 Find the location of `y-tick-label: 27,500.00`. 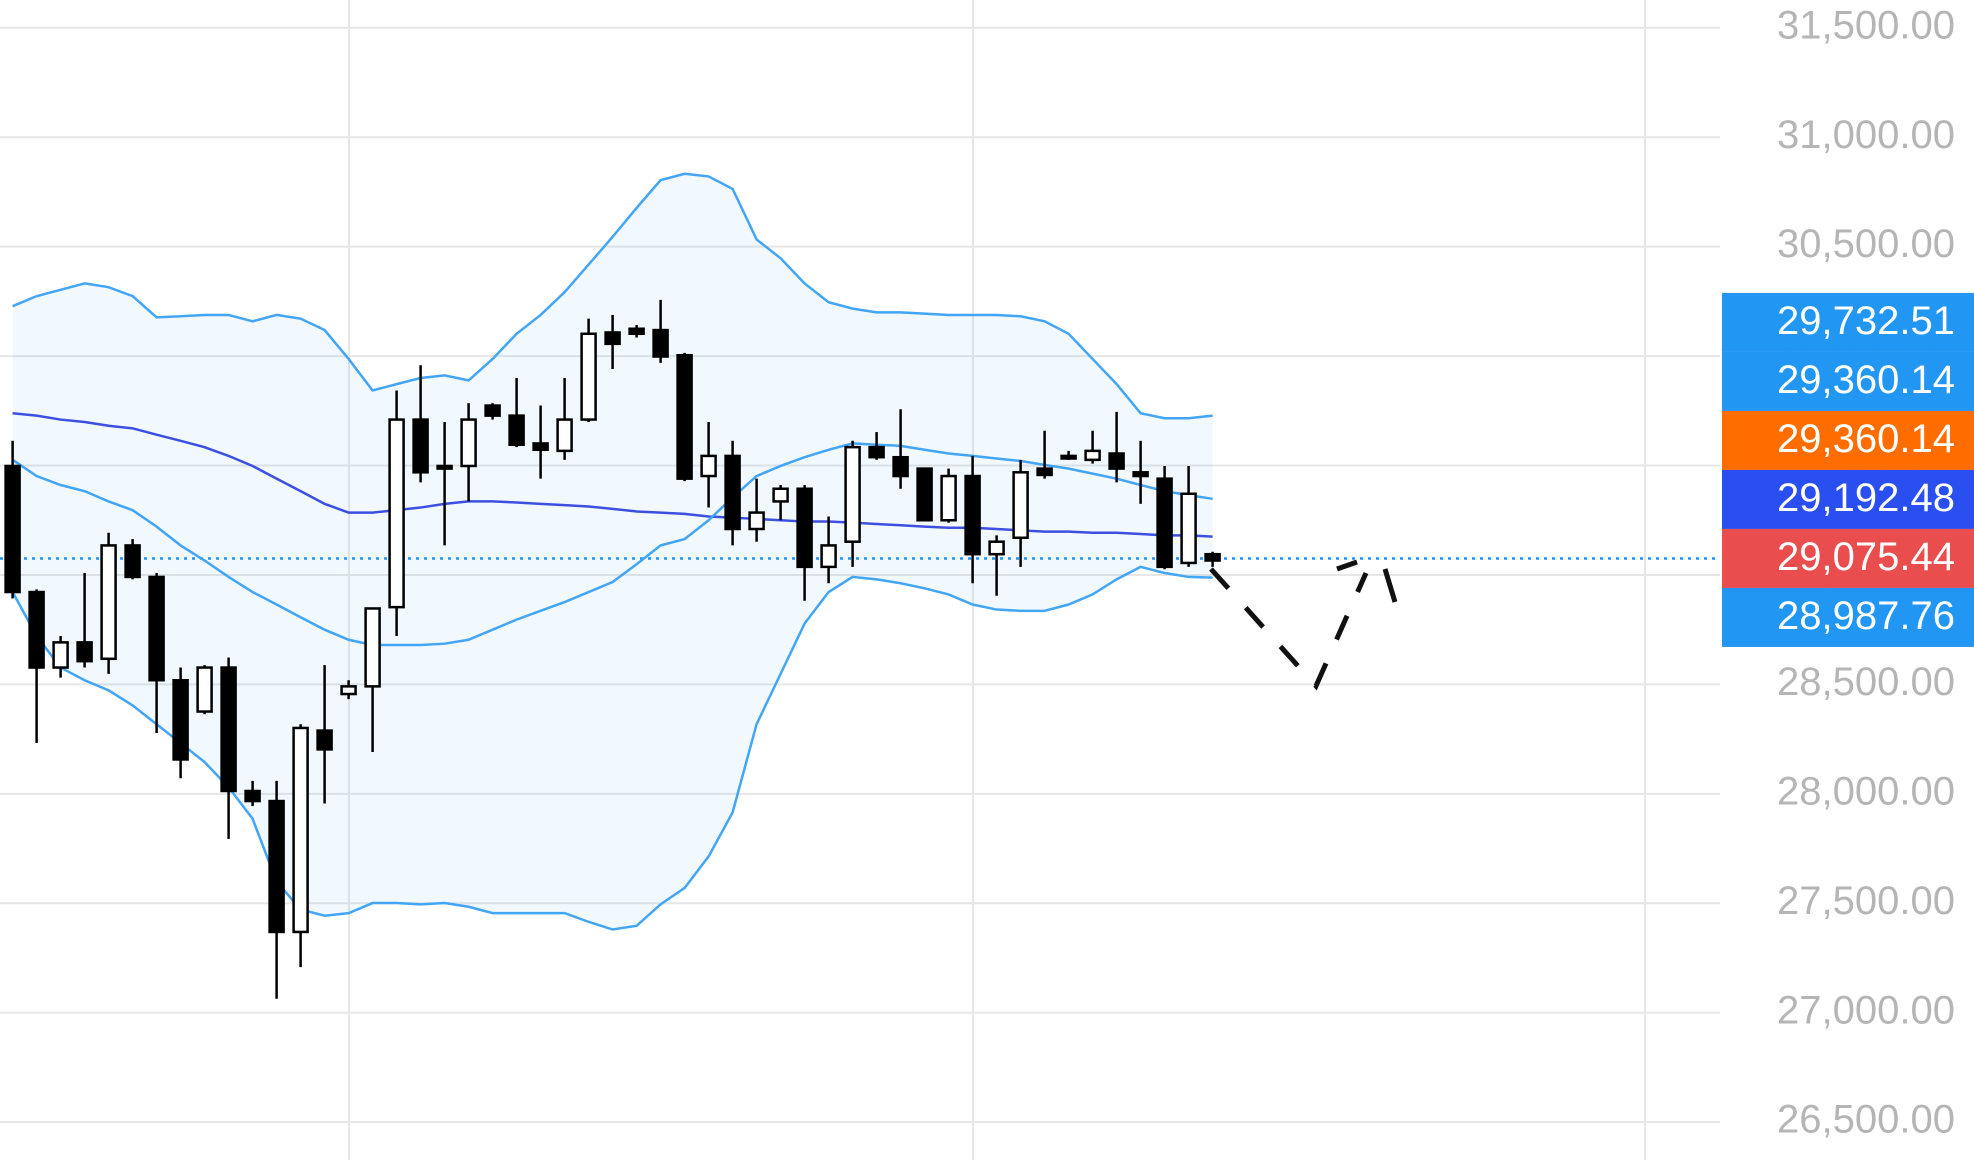

y-tick-label: 27,500.00 is located at coordinates (1866, 901).